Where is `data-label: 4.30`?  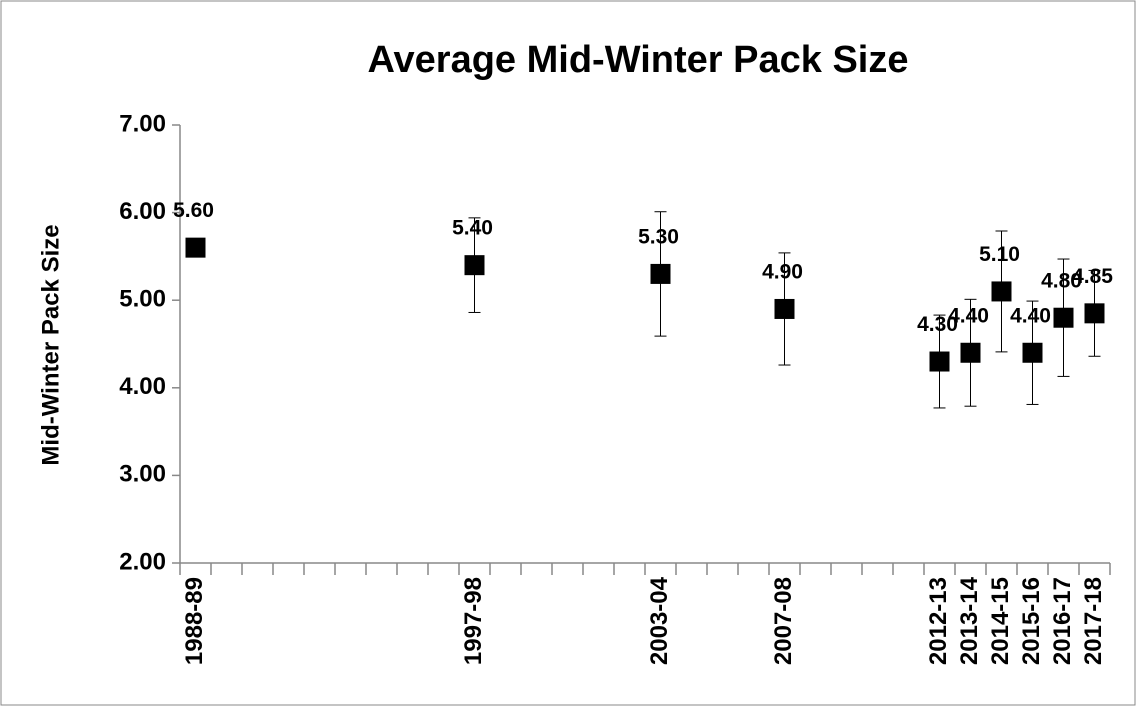
data-label: 4.30 is located at coordinates (937, 324).